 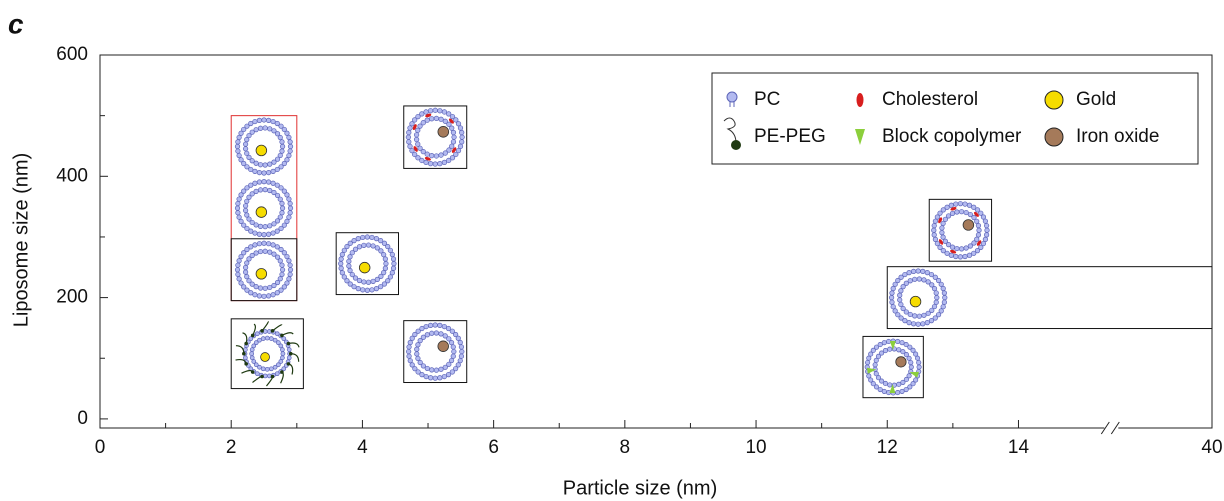 I want to click on y-tick-label: 200, so click(x=72, y=297).